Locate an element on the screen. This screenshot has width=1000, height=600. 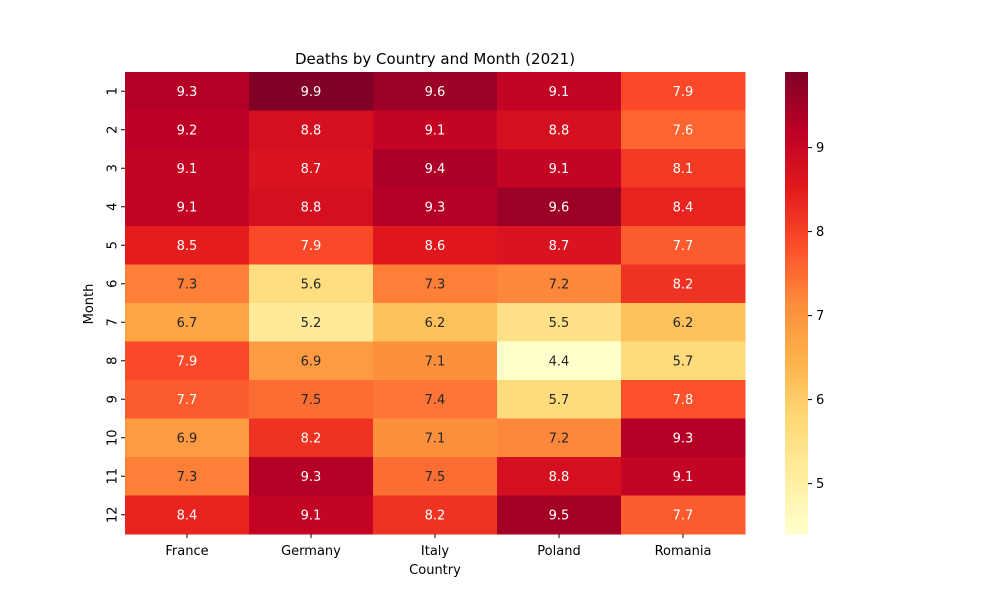
cell-value-label: 7.8 is located at coordinates (683, 400).